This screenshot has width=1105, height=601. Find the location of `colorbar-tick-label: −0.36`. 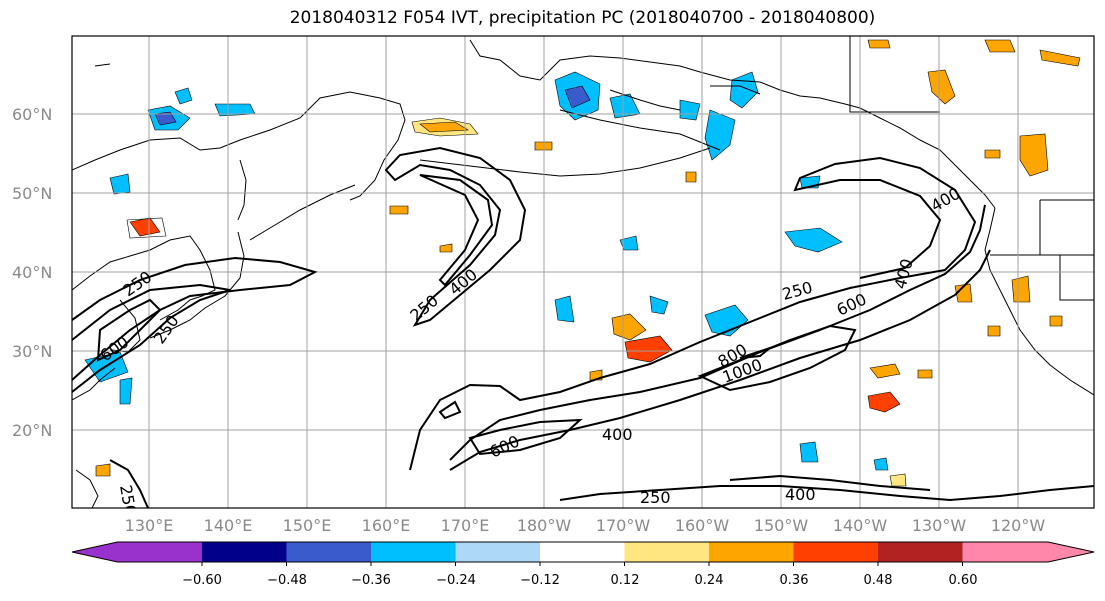

colorbar-tick-label: −0.36 is located at coordinates (371, 580).